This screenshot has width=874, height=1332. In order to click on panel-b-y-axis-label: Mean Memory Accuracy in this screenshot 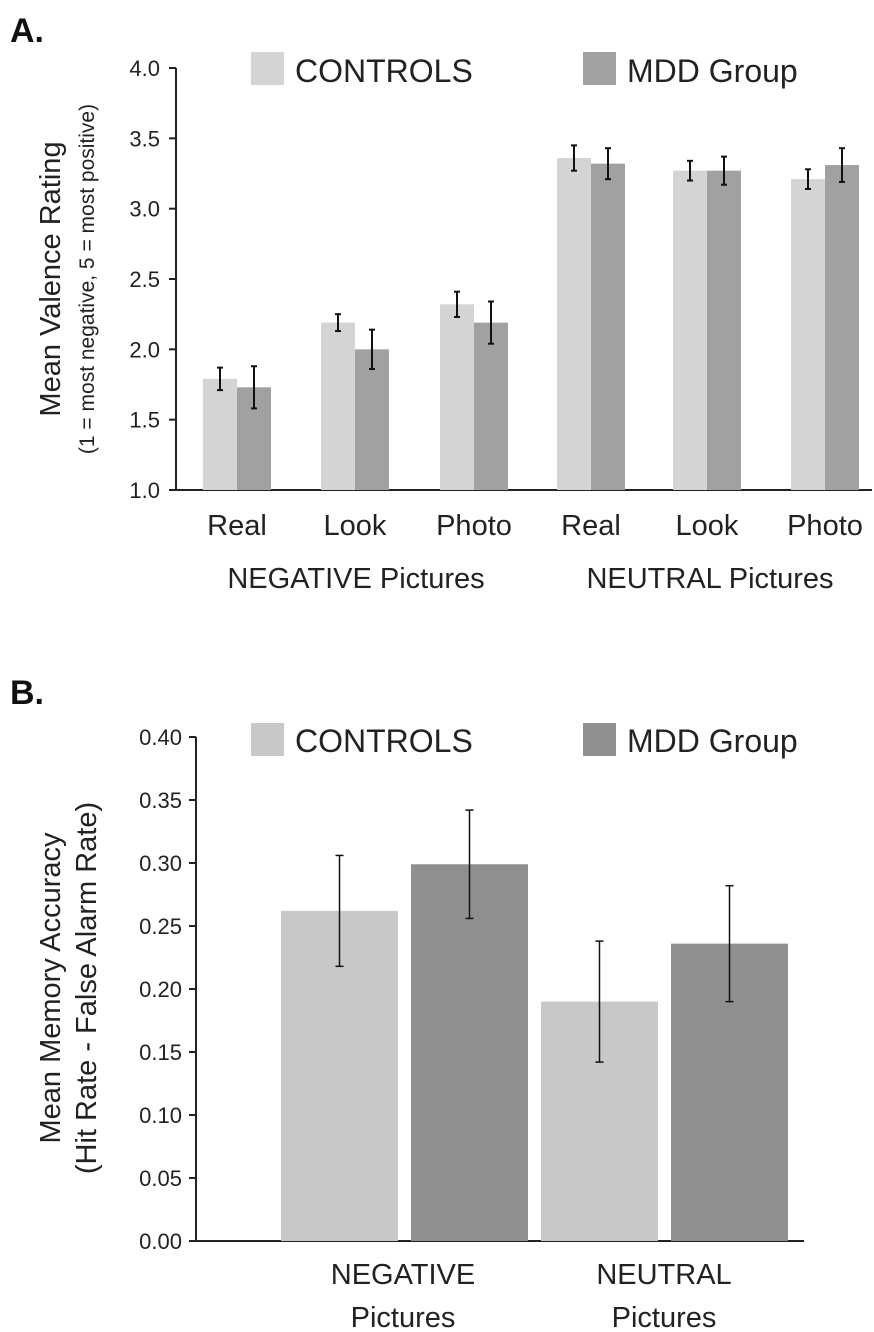, I will do `click(51, 988)`.